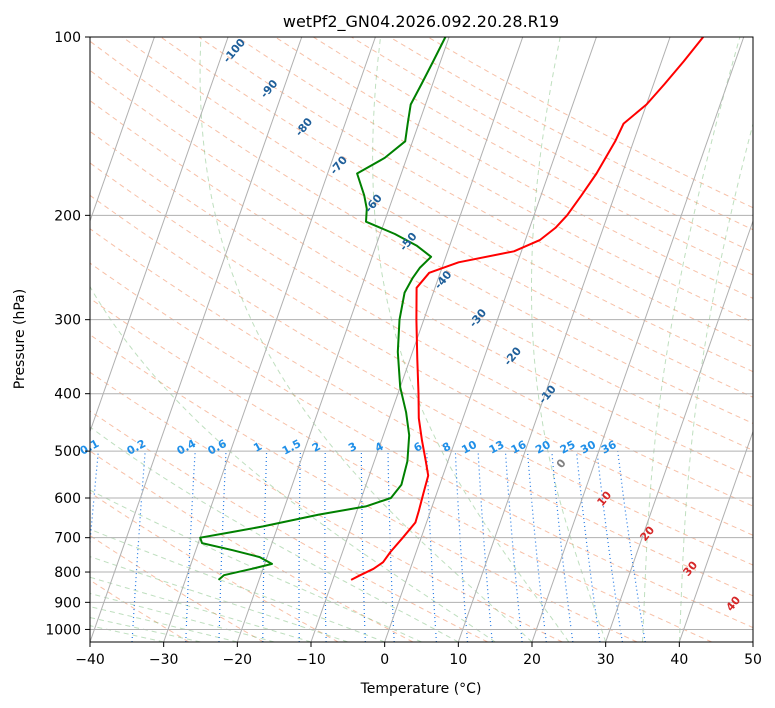 This screenshot has width=775, height=708. Describe the element at coordinates (568, 447) in the screenshot. I see `mixing-ratio-label: 25` at that location.